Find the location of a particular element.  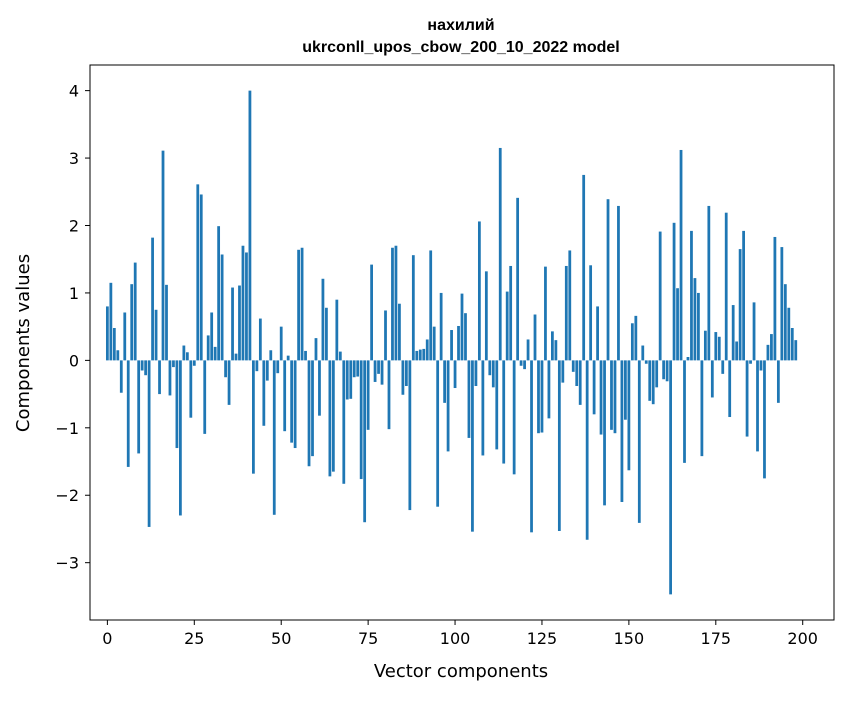

y-axis-ticks: −3 −2 −1 0 1 2 3 4 is located at coordinates (72, 327).